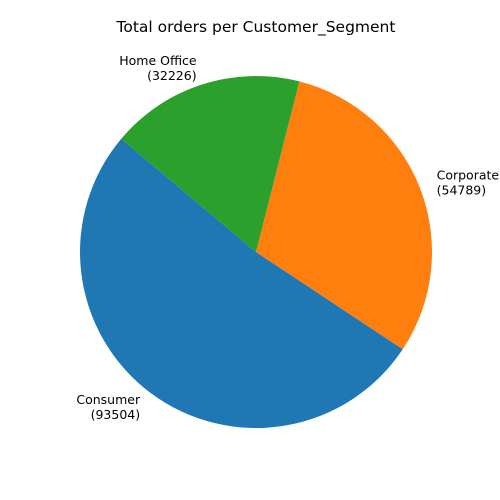  I want to click on pie-label-corporate: Corporate (54789), so click(468, 182).